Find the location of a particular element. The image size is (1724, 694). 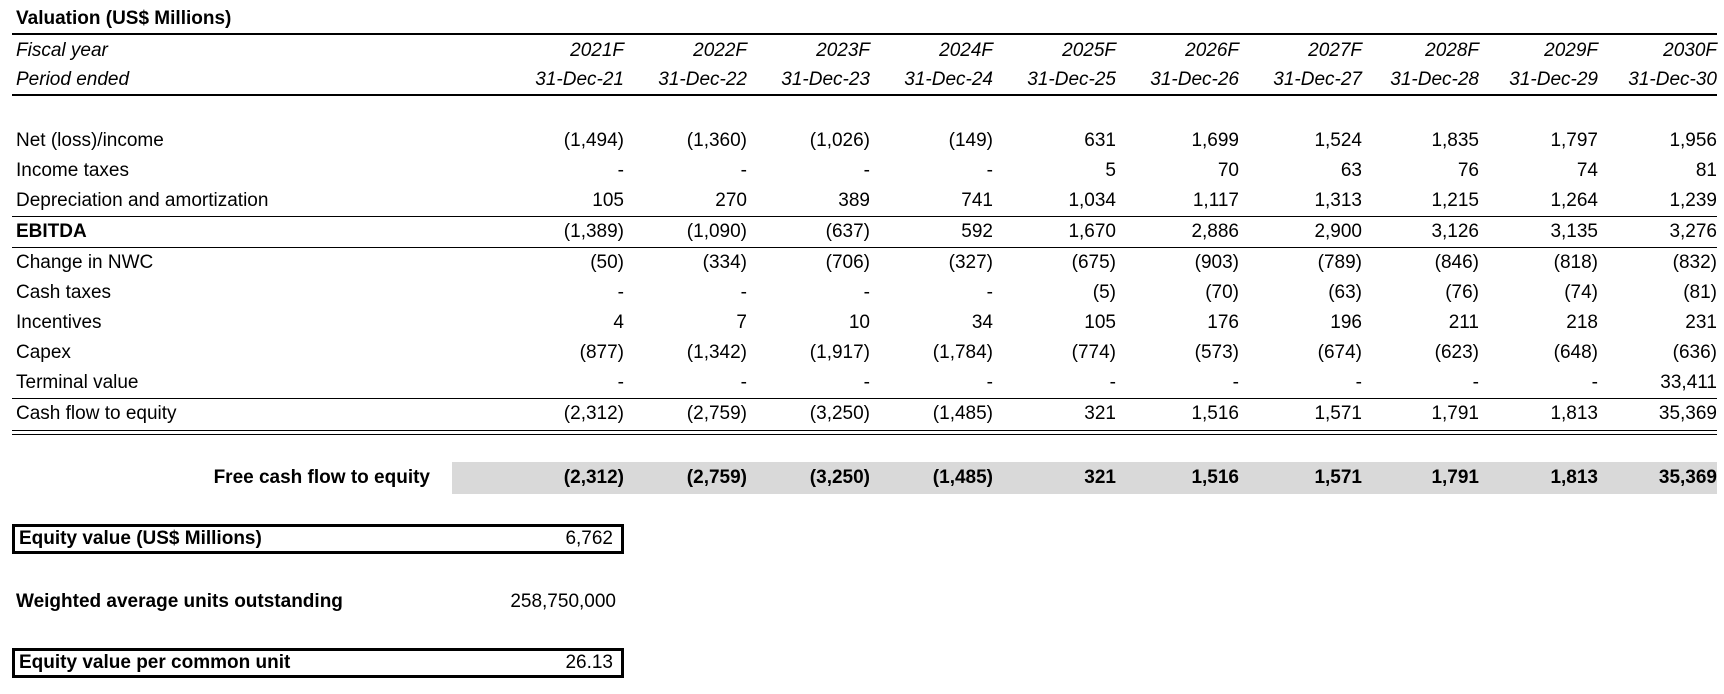

value-cell: 5 is located at coordinates (1110, 170).